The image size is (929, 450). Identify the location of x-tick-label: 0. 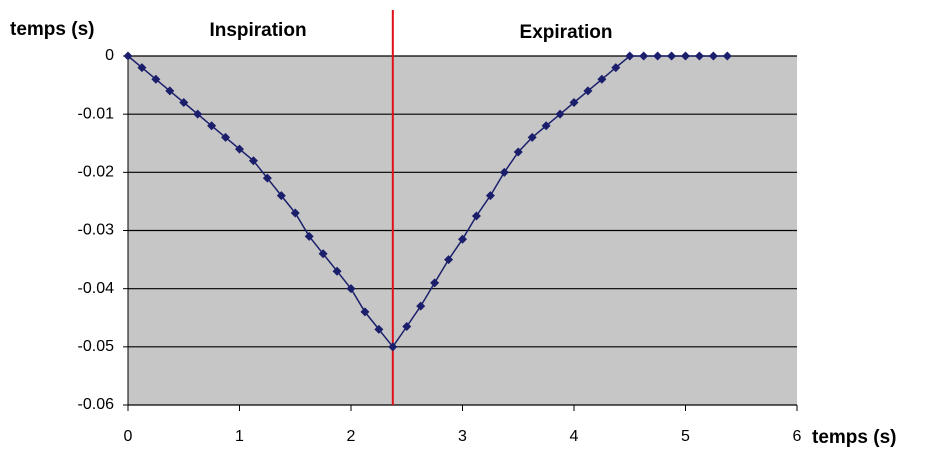
(128, 436).